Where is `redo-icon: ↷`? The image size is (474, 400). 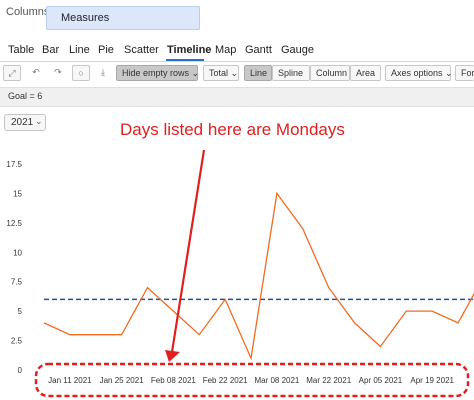 redo-icon: ↷ is located at coordinates (58, 72).